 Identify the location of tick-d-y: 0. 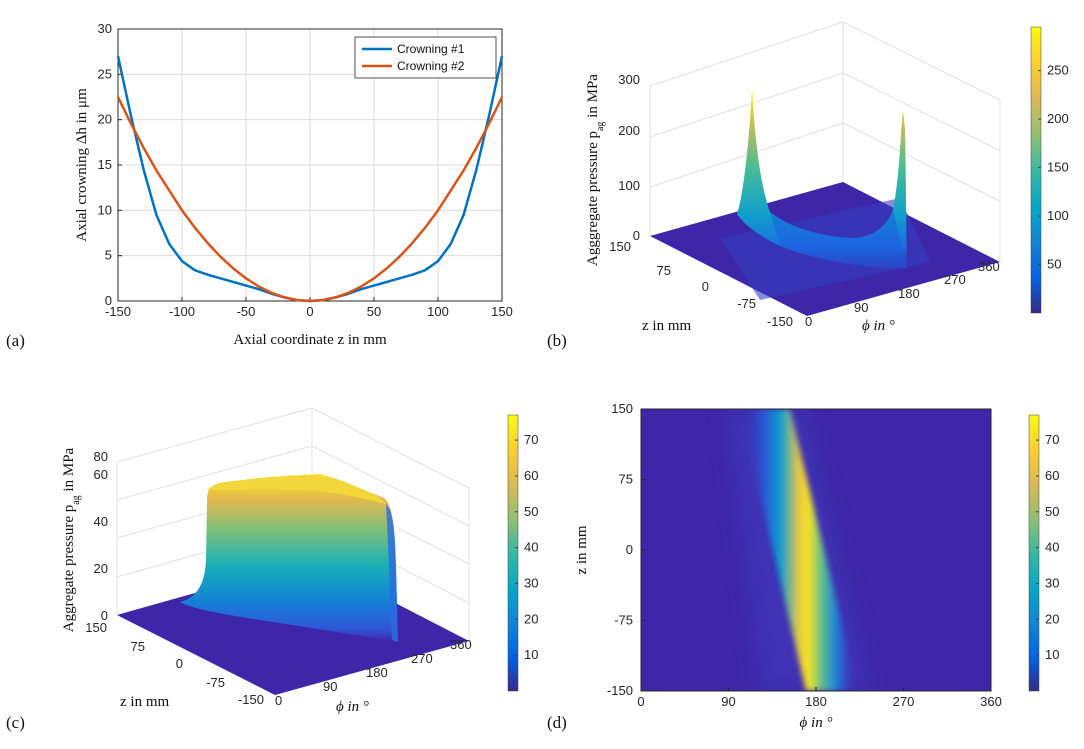
(629, 549).